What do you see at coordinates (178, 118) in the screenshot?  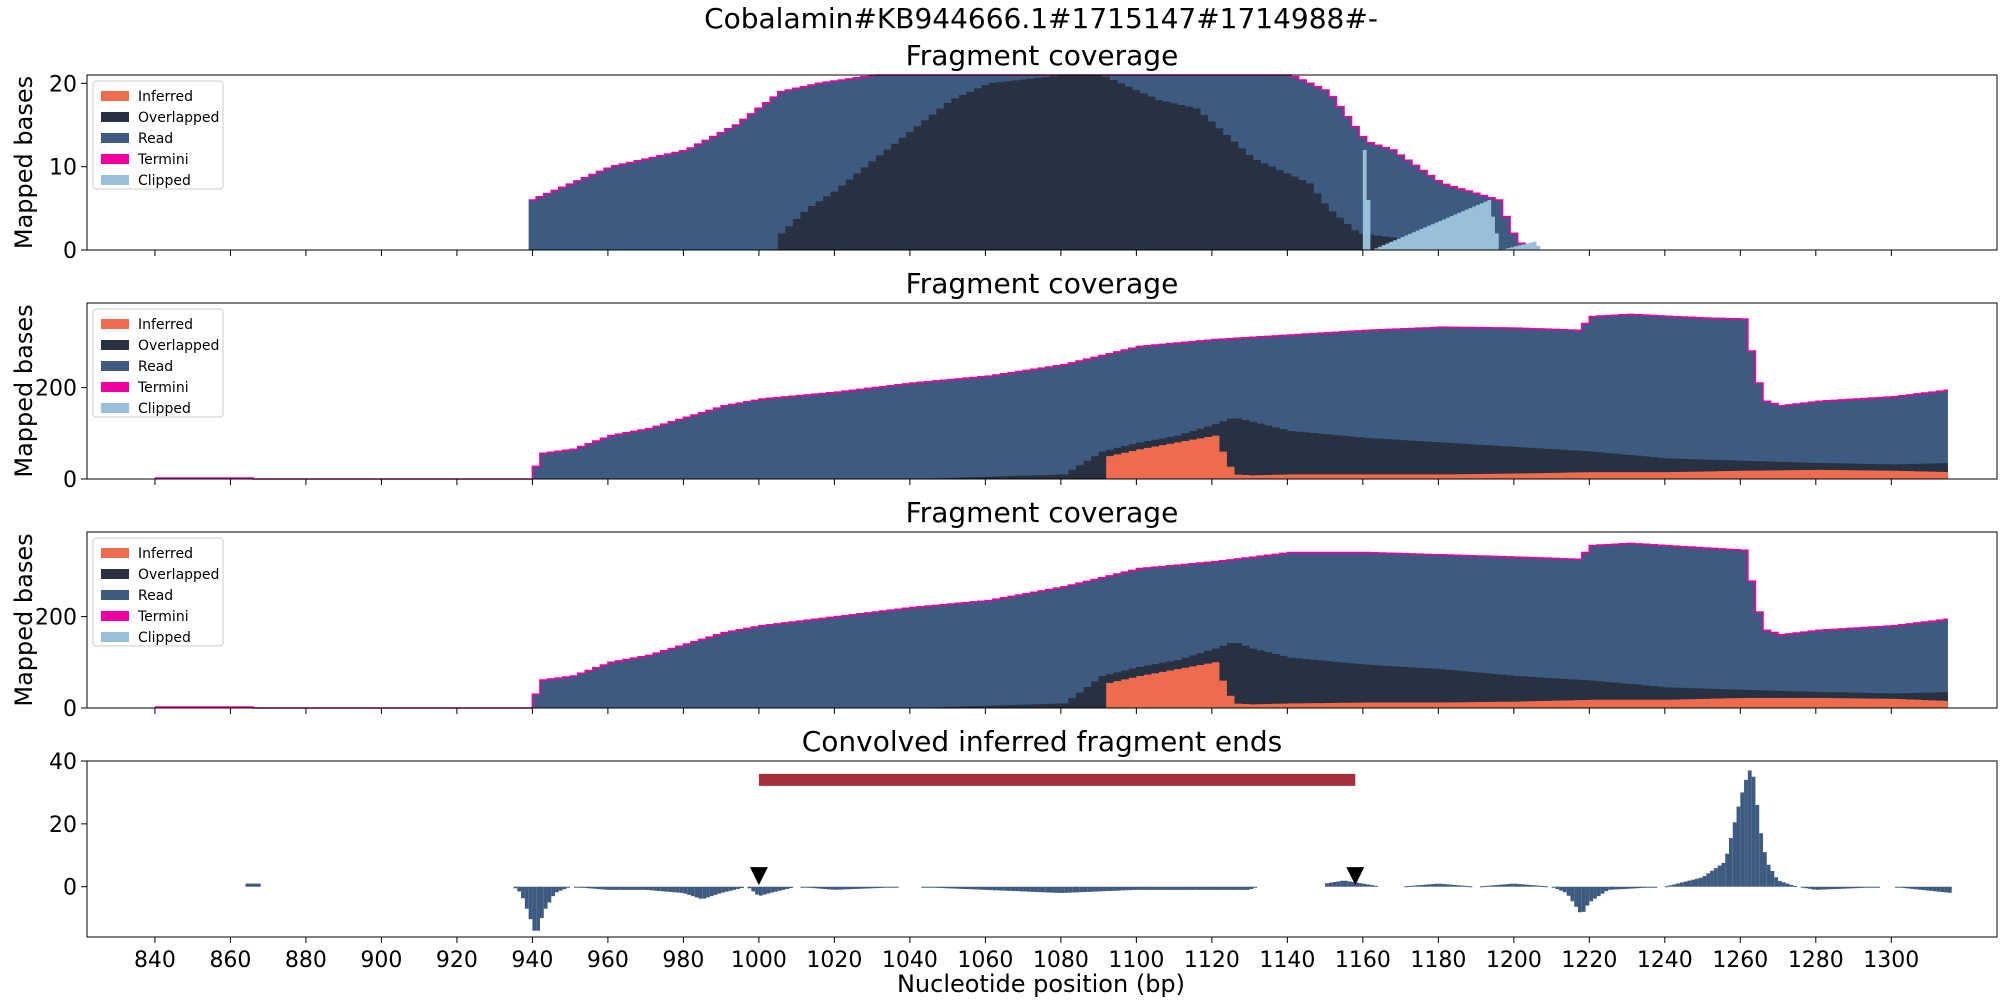 I see `legend-label-overlapped: Overlapped` at bounding box center [178, 118].